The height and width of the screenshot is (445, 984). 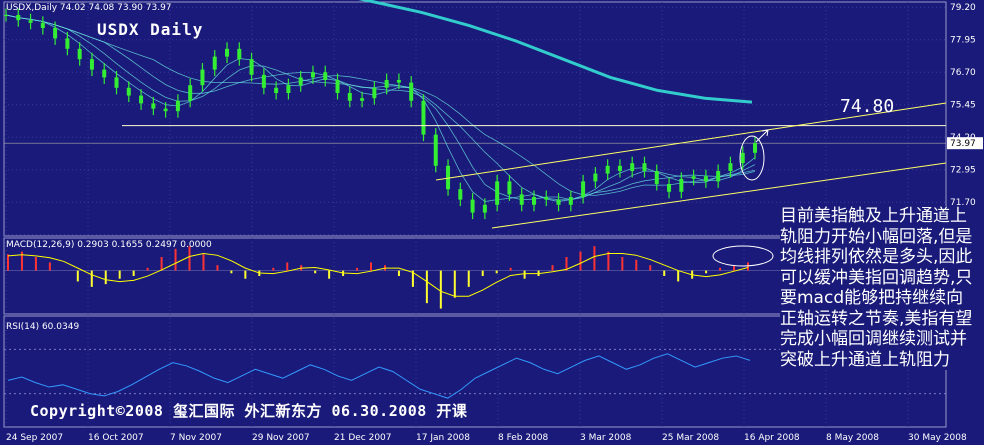 What do you see at coordinates (690, 438) in the screenshot?
I see `date-tick-label: 25 Mar 2008` at bounding box center [690, 438].